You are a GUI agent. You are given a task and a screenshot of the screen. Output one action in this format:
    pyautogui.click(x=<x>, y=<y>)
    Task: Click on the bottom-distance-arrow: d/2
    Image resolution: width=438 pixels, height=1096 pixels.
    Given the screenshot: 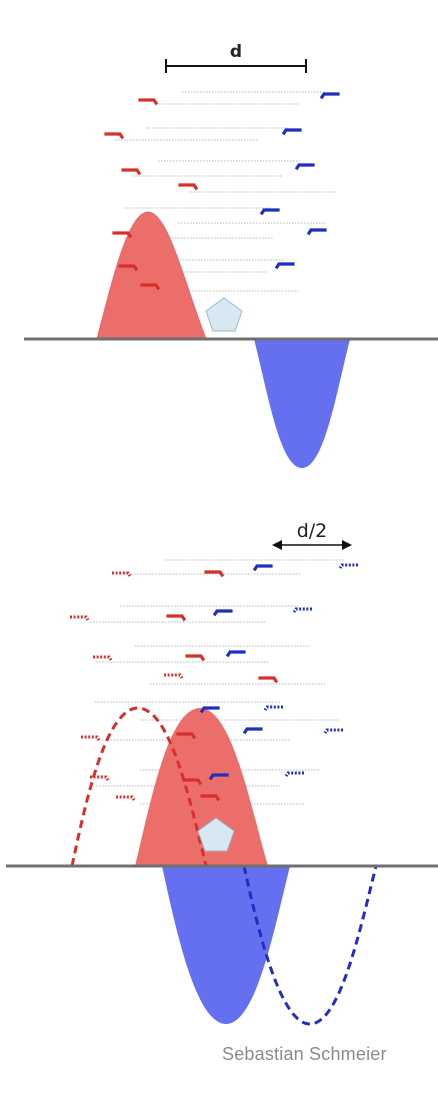 What is the action you would take?
    pyautogui.click(x=312, y=535)
    